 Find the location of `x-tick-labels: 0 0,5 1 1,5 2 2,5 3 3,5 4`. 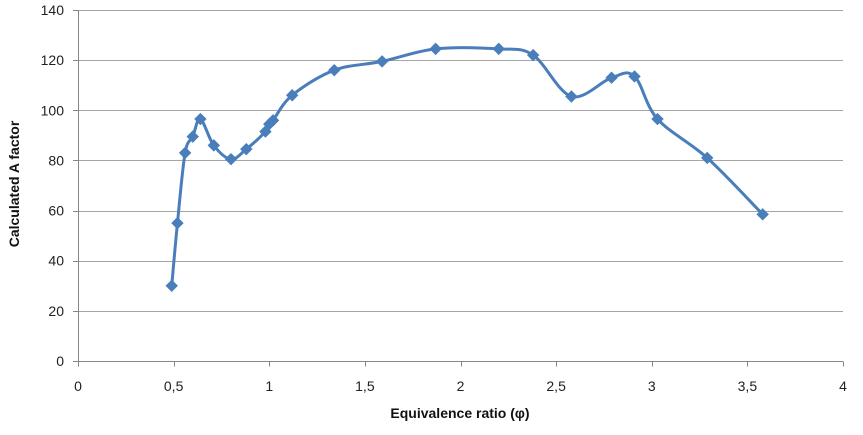

x-tick-labels: 0 0,5 1 1,5 2 2,5 3 3,5 4 is located at coordinates (460, 386).